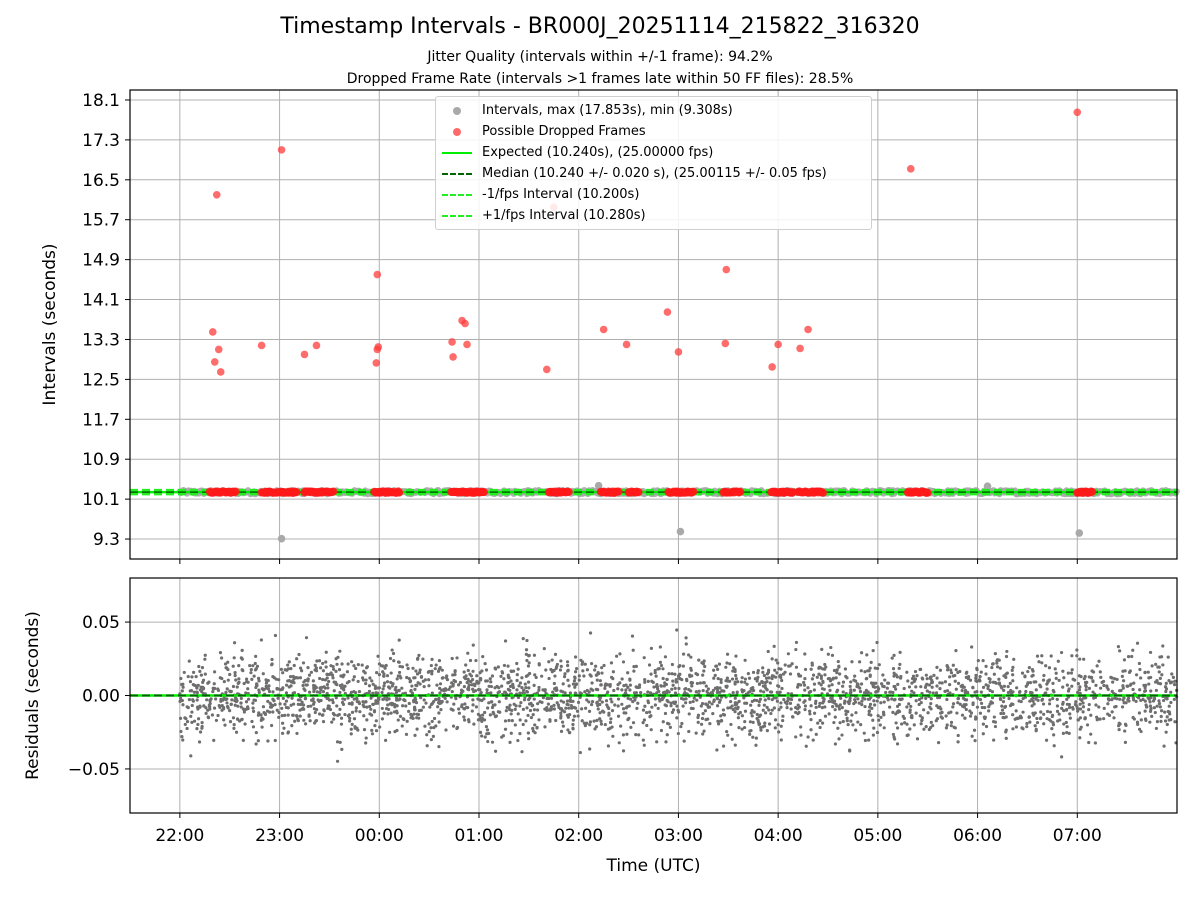  I want to click on top-ytick-label: 16.5, so click(101, 181).